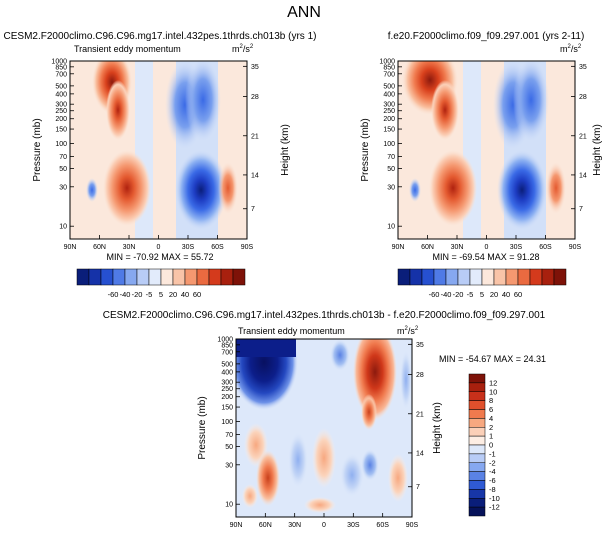  I want to click on y2-tick-label: 28, so click(255, 97).